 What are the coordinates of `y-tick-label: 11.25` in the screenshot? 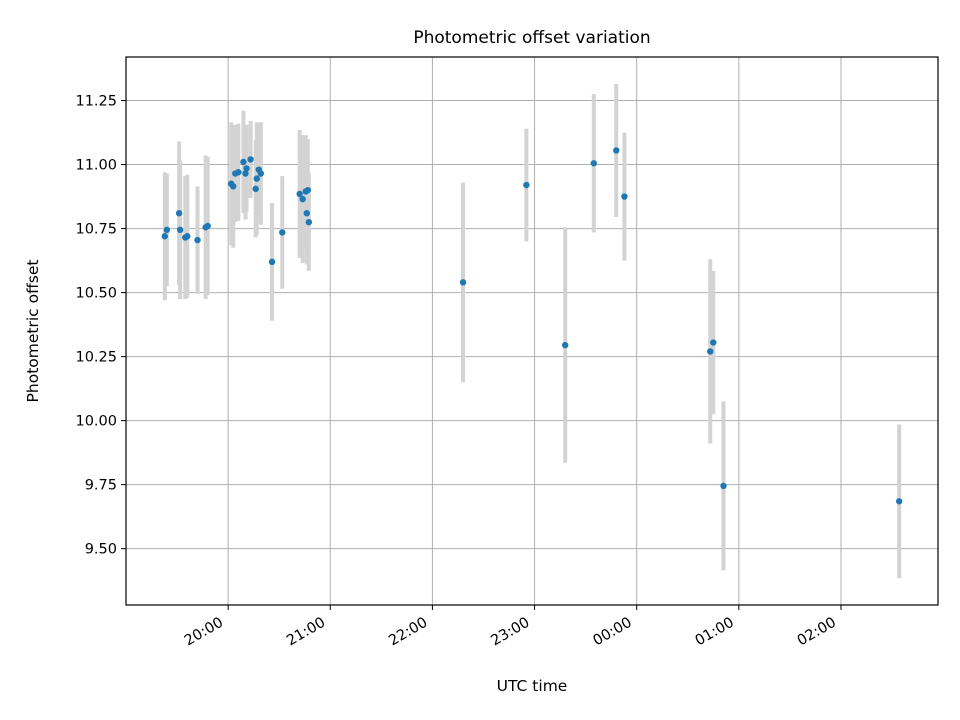 It's located at (96, 102).